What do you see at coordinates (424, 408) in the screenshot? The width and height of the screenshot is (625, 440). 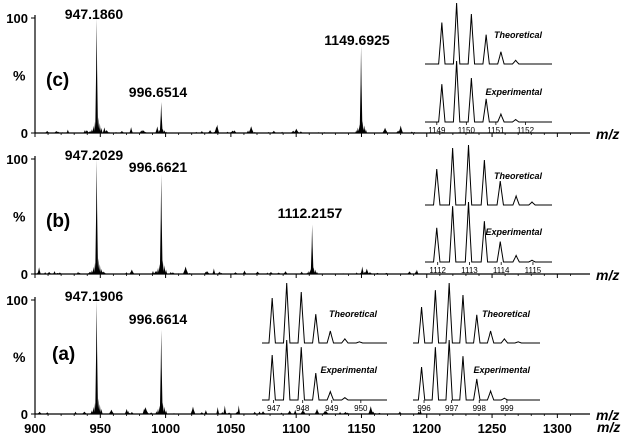 I see `inset-tick-label: 996` at bounding box center [424, 408].